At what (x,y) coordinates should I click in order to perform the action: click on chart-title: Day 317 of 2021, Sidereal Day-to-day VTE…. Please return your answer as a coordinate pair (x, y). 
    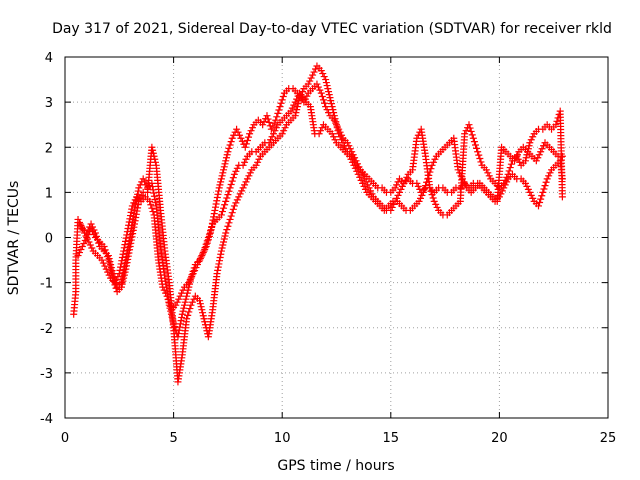
    Looking at the image, I should click on (332, 29).